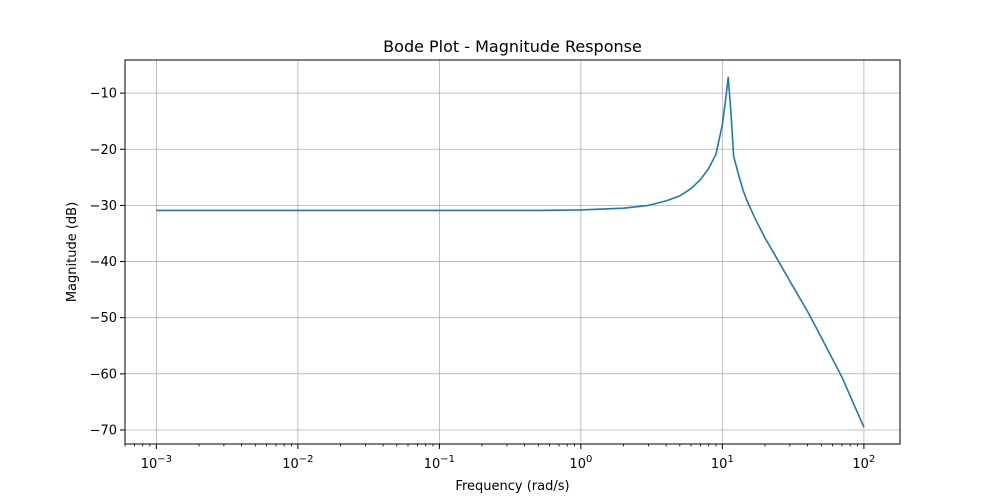 Image resolution: width=1000 pixels, height=500 pixels. Describe the element at coordinates (863, 463) in the screenshot. I see `x-tick-label: 10²` at that location.